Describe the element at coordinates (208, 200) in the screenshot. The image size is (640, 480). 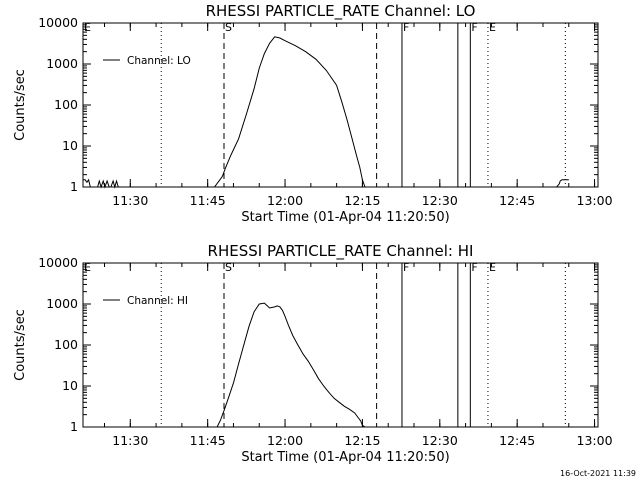
I see `chart-1-x-tick-label: 11:45` at that location.